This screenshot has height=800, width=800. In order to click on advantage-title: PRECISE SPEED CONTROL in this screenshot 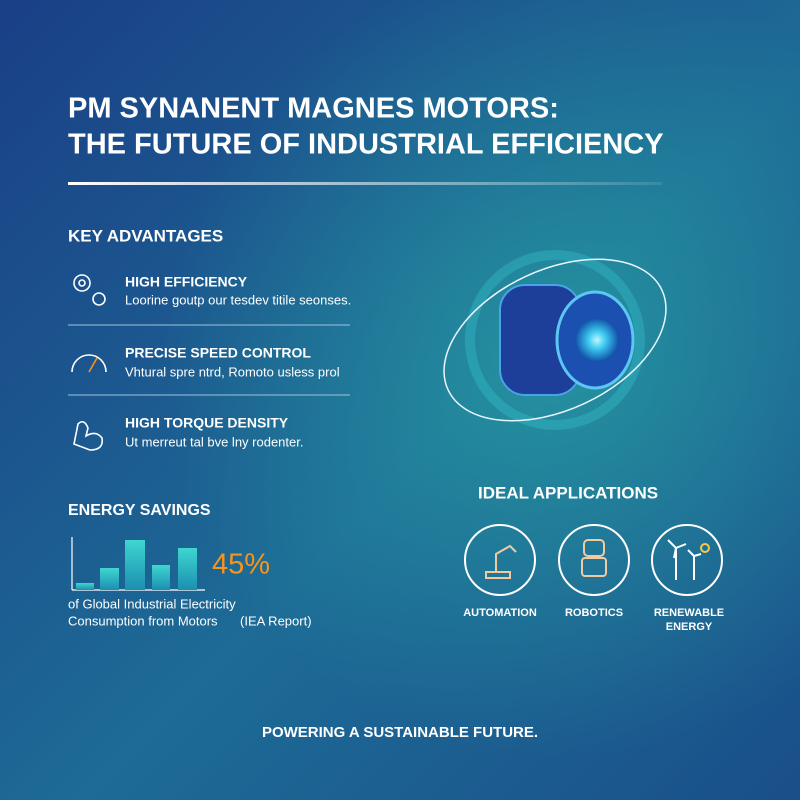, I will do `click(218, 353)`.